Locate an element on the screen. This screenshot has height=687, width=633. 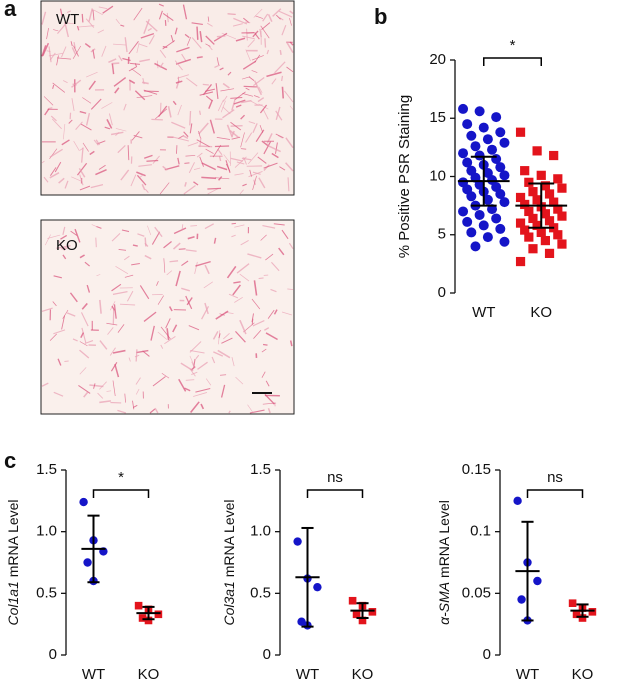
y-tick-label: 5 is located at coordinates (442, 234).